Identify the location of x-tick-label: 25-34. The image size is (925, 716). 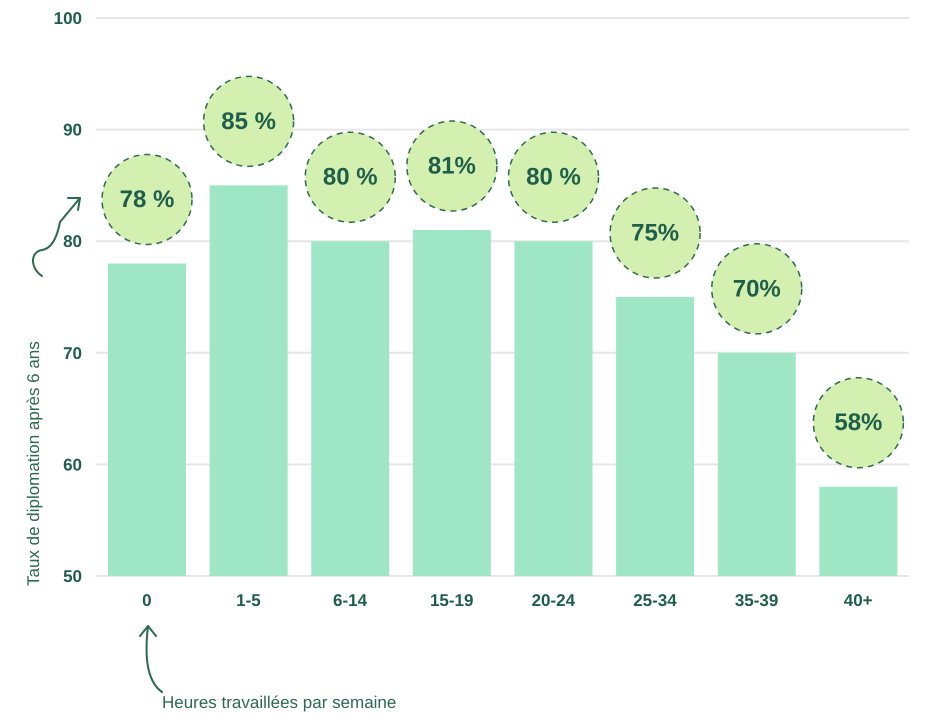
(655, 600).